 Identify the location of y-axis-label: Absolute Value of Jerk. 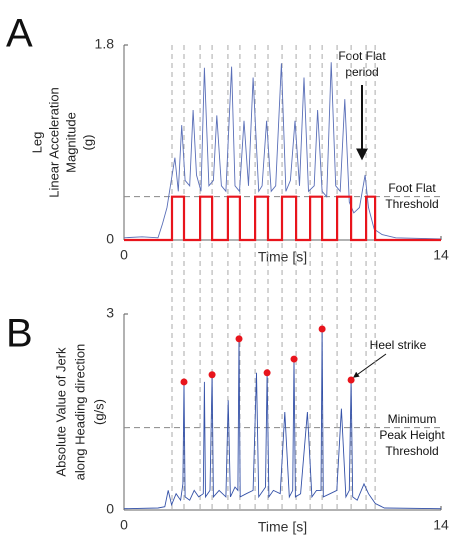
(60, 412).